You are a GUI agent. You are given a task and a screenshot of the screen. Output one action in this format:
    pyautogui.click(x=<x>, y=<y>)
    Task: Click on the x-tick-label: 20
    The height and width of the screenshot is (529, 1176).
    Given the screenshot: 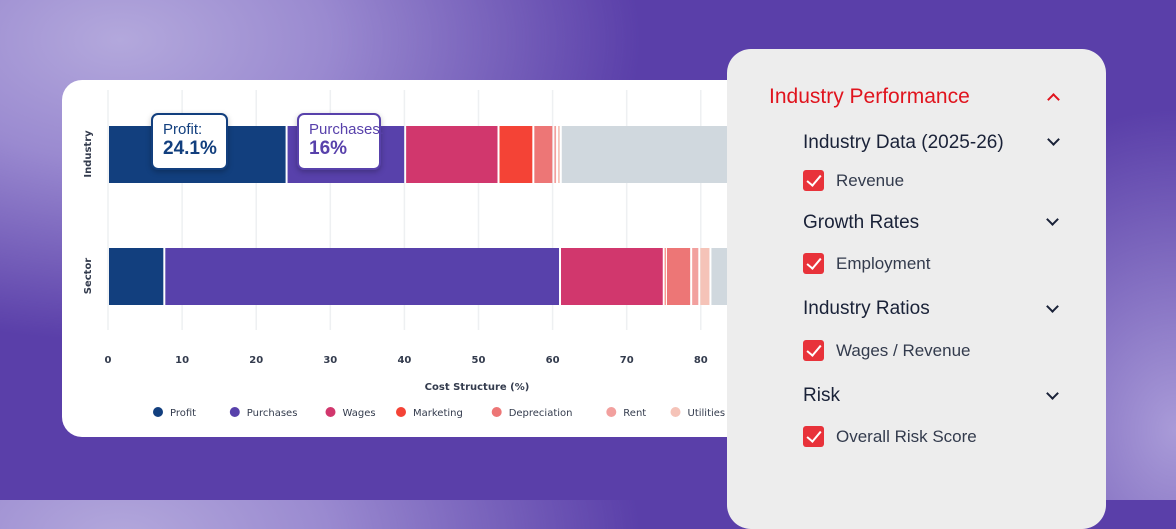 What is the action you would take?
    pyautogui.click(x=256, y=360)
    